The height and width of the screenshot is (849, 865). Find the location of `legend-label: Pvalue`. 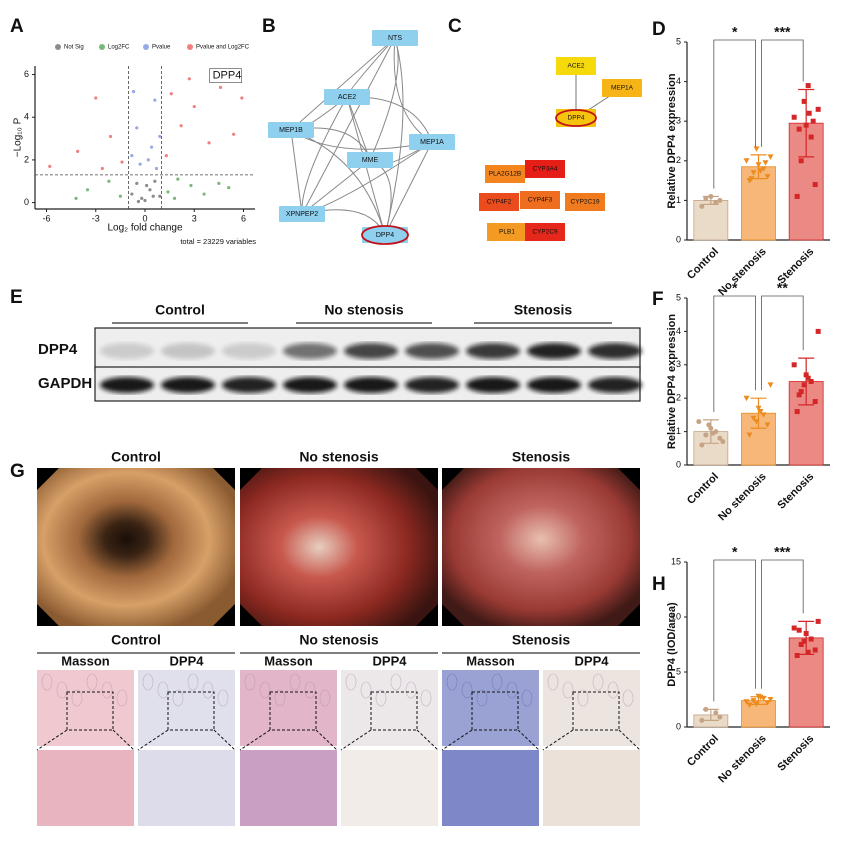

legend-label: Pvalue is located at coordinates (161, 48).